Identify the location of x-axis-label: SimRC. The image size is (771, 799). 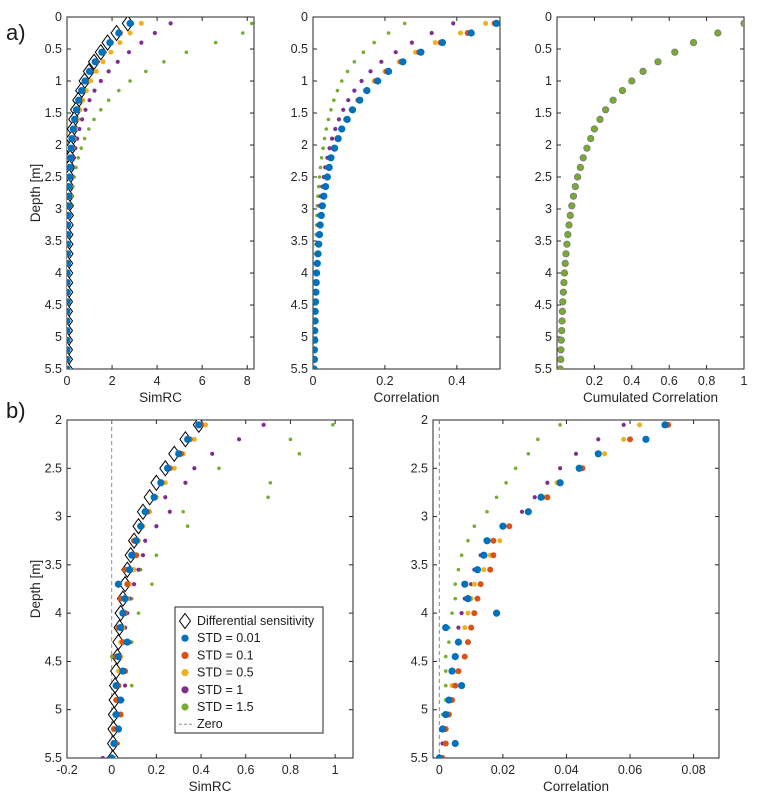
(160, 397).